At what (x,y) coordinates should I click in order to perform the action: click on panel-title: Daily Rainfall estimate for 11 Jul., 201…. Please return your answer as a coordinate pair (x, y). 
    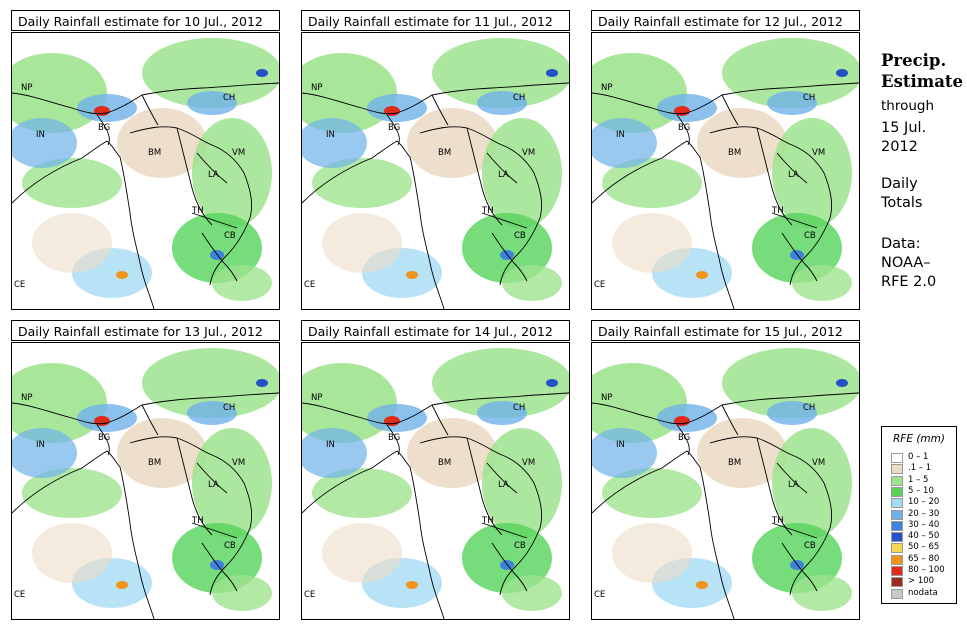
    Looking at the image, I should click on (435, 20).